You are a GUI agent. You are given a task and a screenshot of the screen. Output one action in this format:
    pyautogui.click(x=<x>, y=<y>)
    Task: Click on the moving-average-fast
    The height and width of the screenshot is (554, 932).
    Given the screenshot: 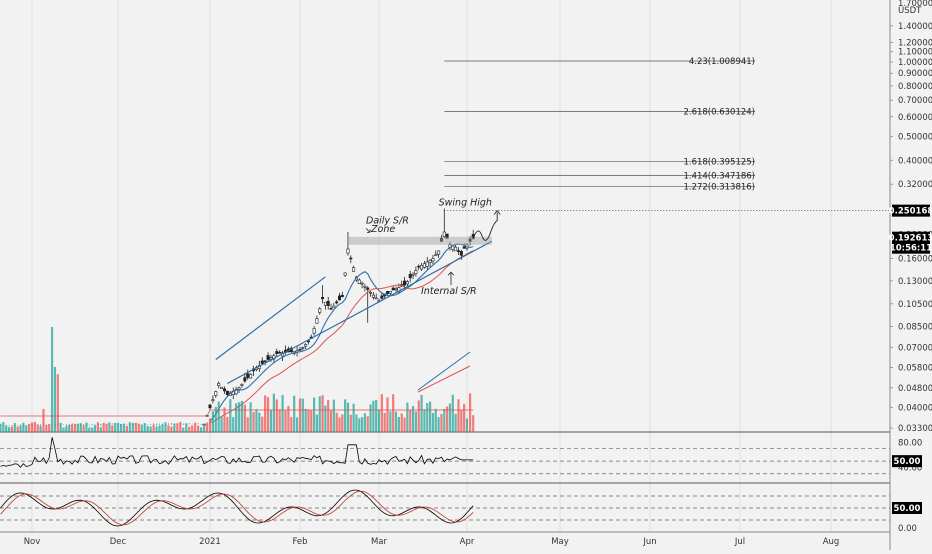 What is the action you would take?
    pyautogui.click(x=341, y=332)
    